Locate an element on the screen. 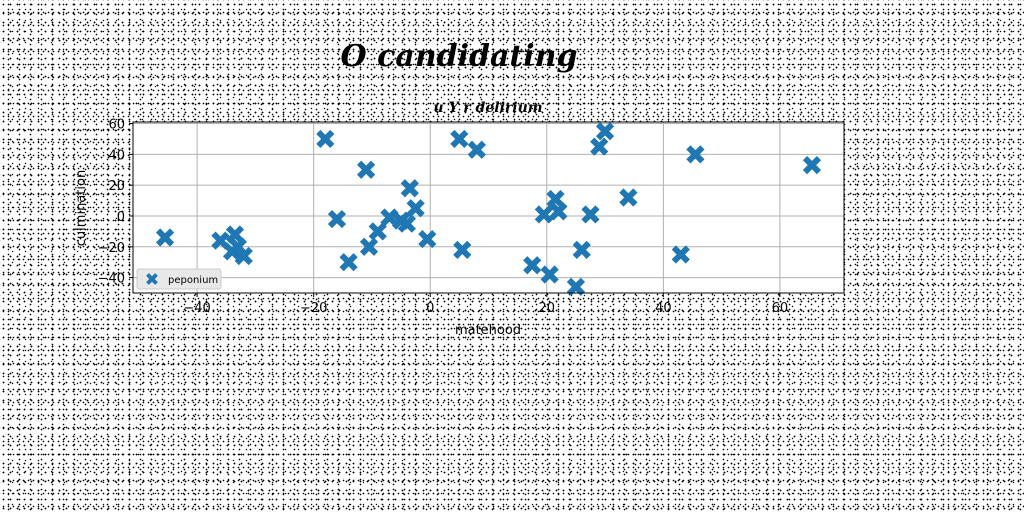  y-tick-label: 40 is located at coordinates (116, 155).